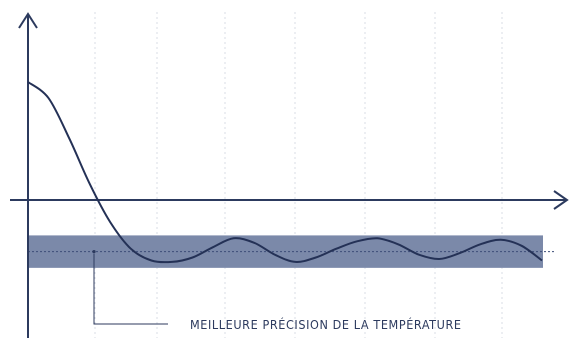 The image size is (570, 340). Describe the element at coordinates (28, 20) in the screenshot. I see `y-axis-arrowhead` at that location.